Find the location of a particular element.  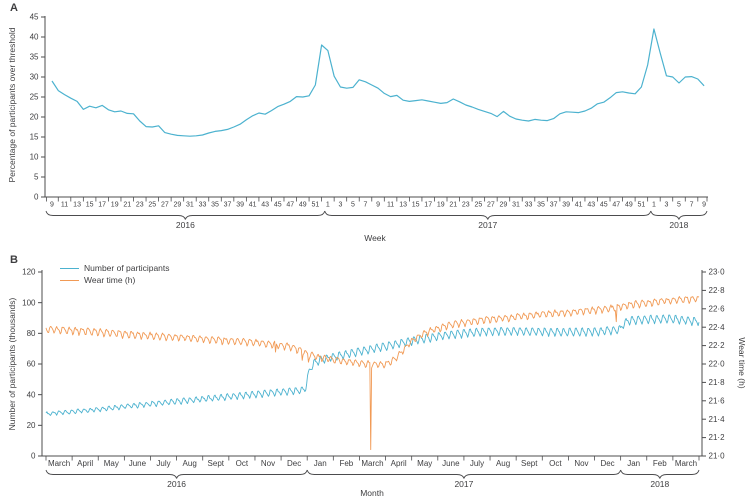

b-left-y-tick-label: 0 is located at coordinates (33, 456).